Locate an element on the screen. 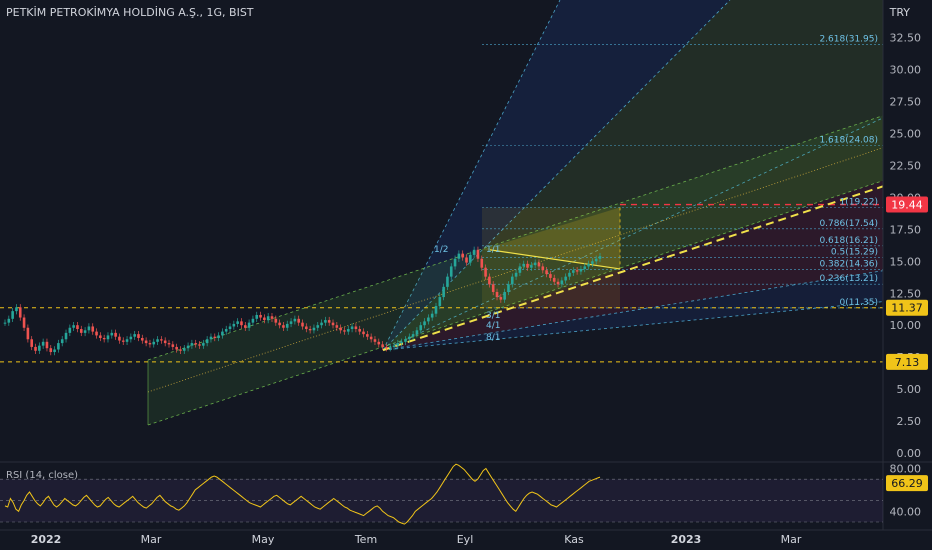 The width and height of the screenshot is (932, 550). fib-level-label: 0.5(15.29) is located at coordinates (854, 253).